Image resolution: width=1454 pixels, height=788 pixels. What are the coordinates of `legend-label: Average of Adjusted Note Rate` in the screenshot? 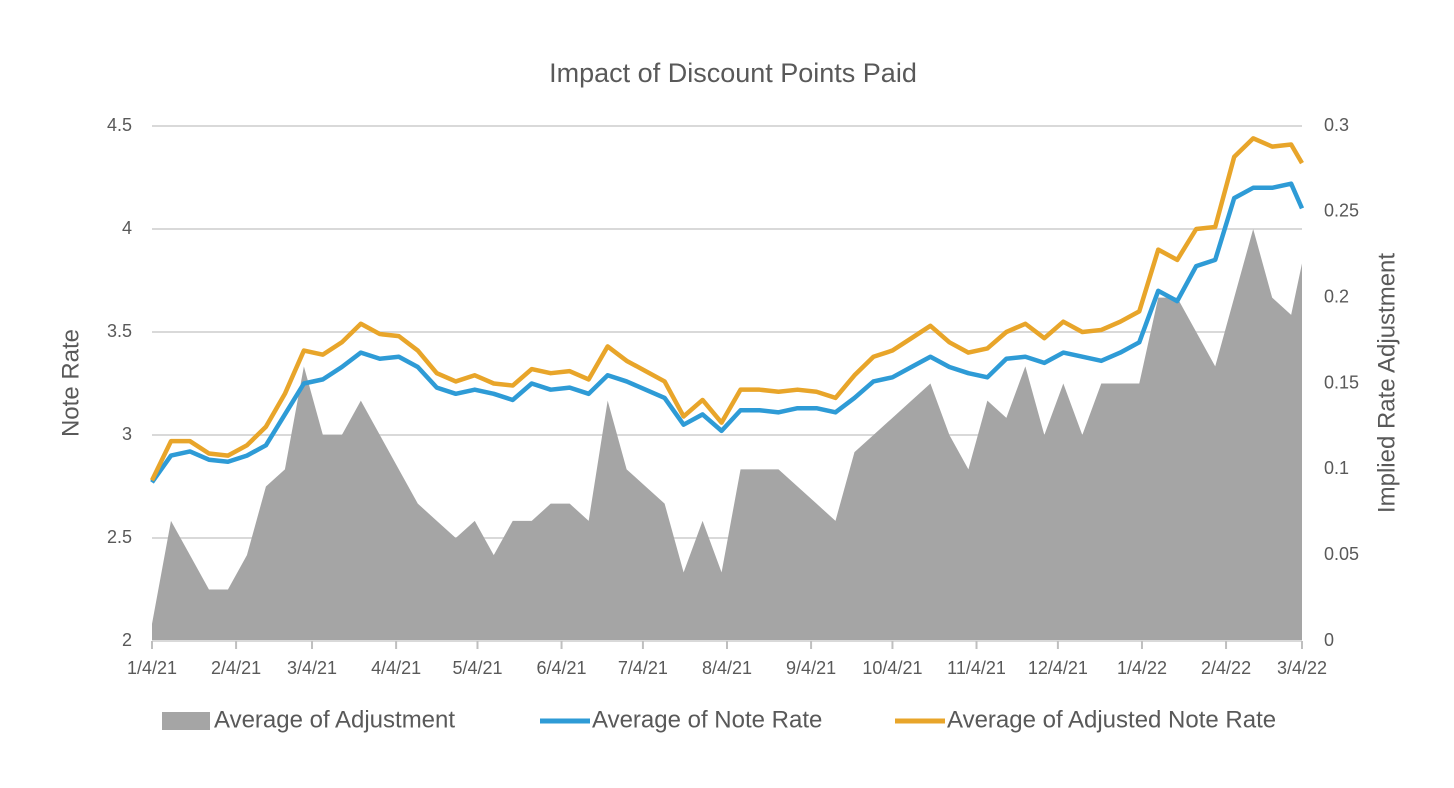 It's located at (1111, 719).